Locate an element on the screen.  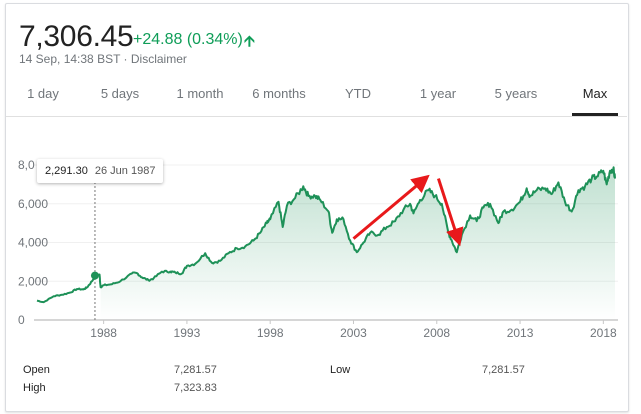
stat-high-value: 7,323.83 is located at coordinates (195, 388).